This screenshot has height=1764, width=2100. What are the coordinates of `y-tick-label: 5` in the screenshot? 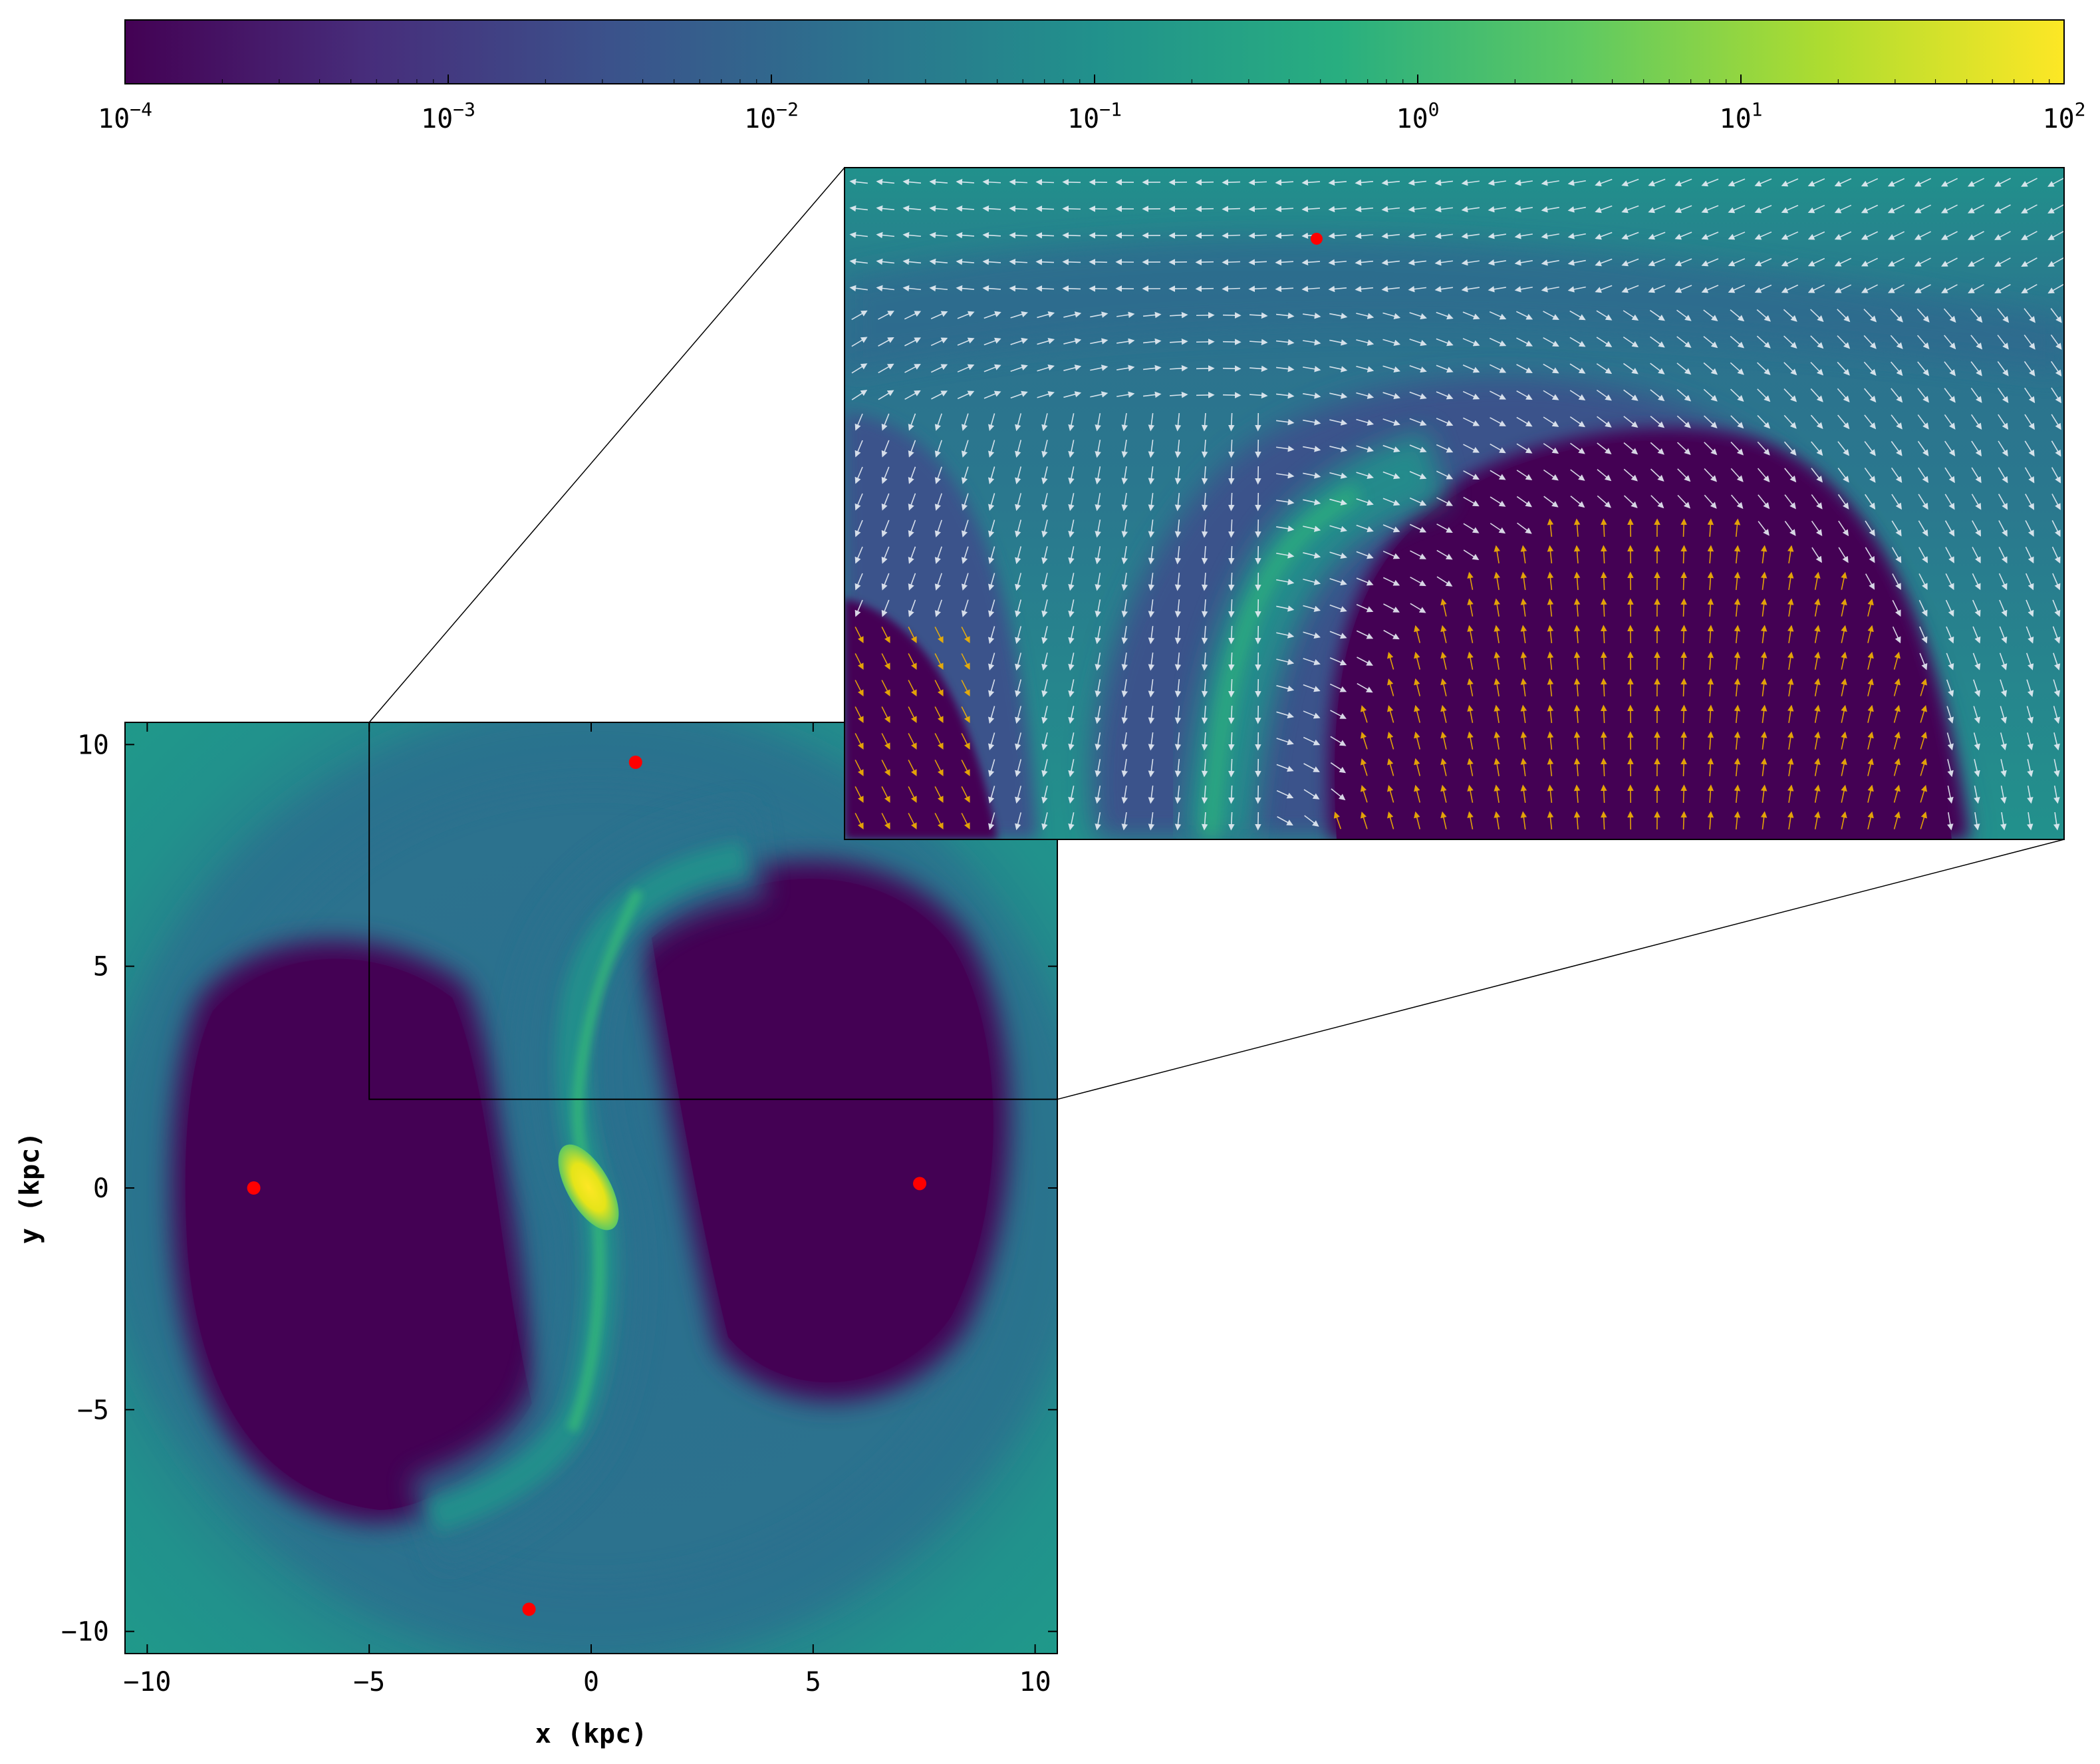 It's located at (101, 967).